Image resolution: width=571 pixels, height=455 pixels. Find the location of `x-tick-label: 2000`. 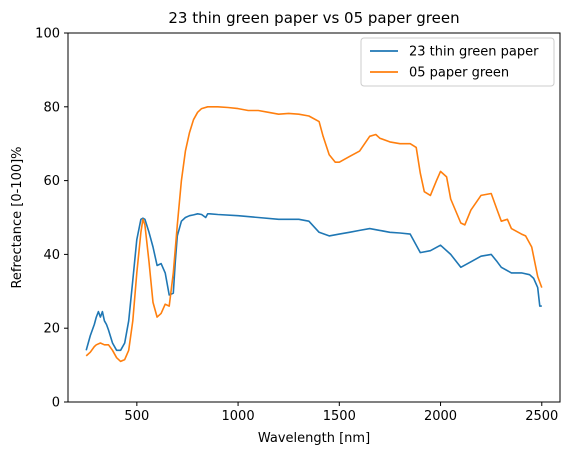

x-tick-label: 2000 is located at coordinates (440, 416).